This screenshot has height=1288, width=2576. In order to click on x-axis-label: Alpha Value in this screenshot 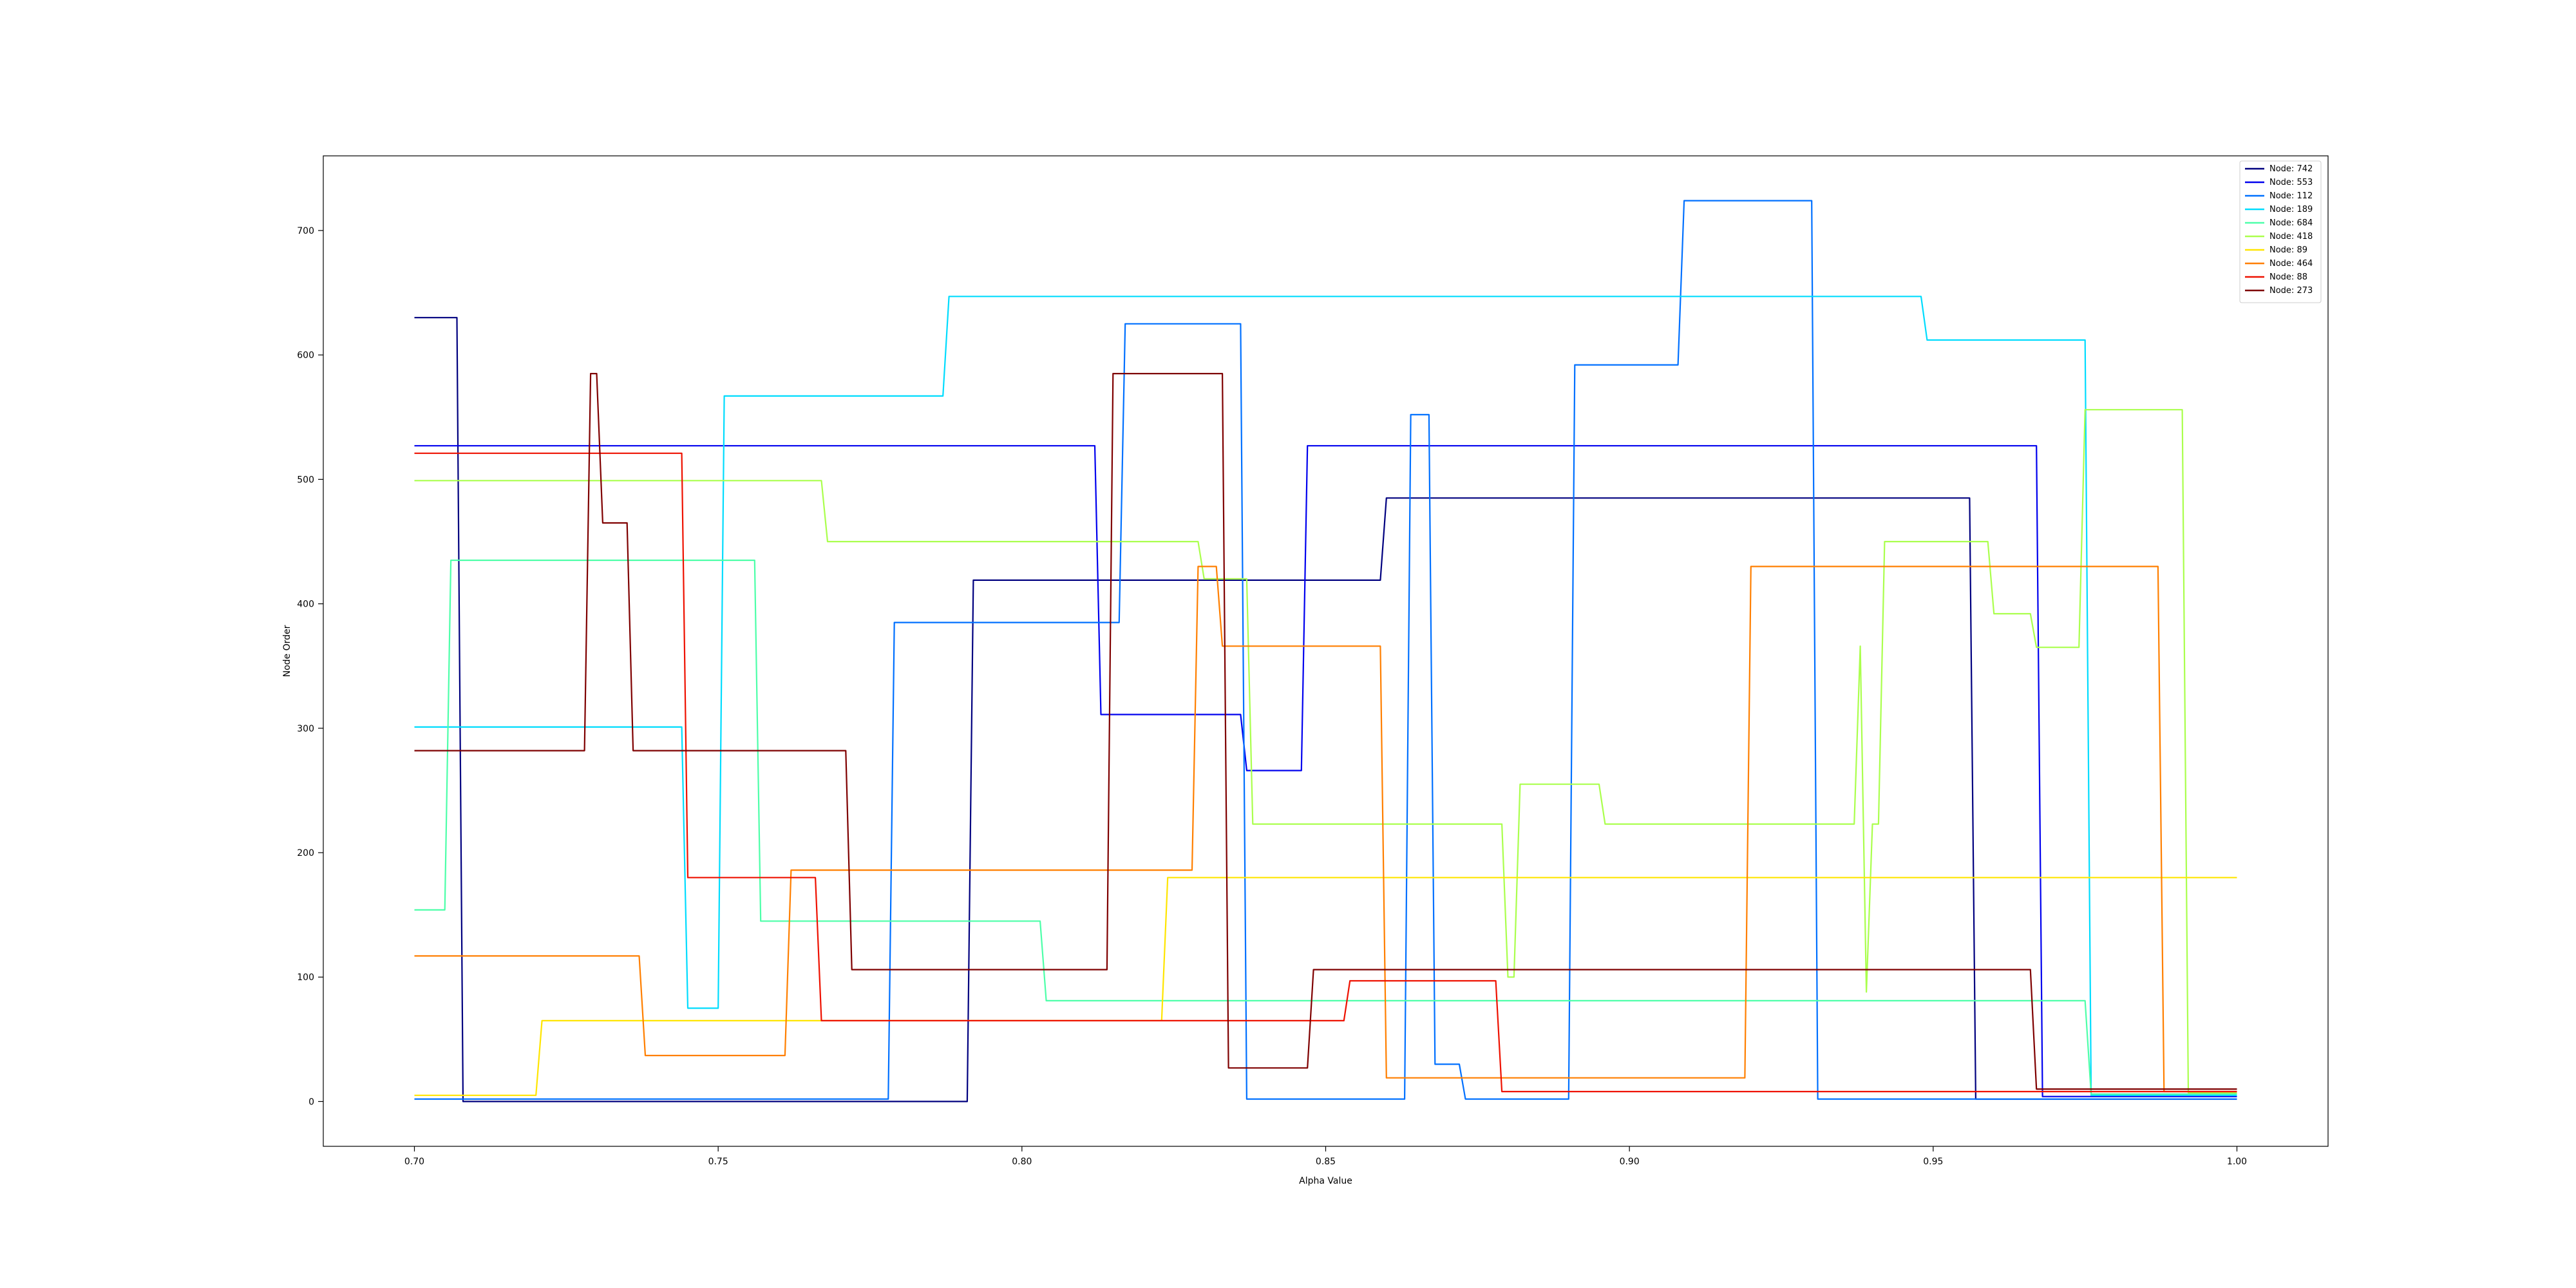, I will do `click(1325, 1181)`.